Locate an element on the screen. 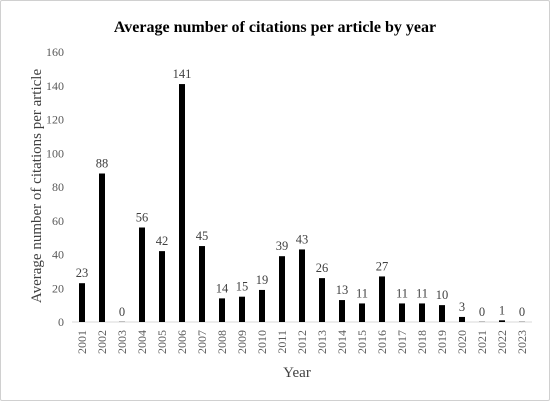 This screenshot has width=550, height=401. x-tick-label-2014: 2014 is located at coordinates (342, 342).